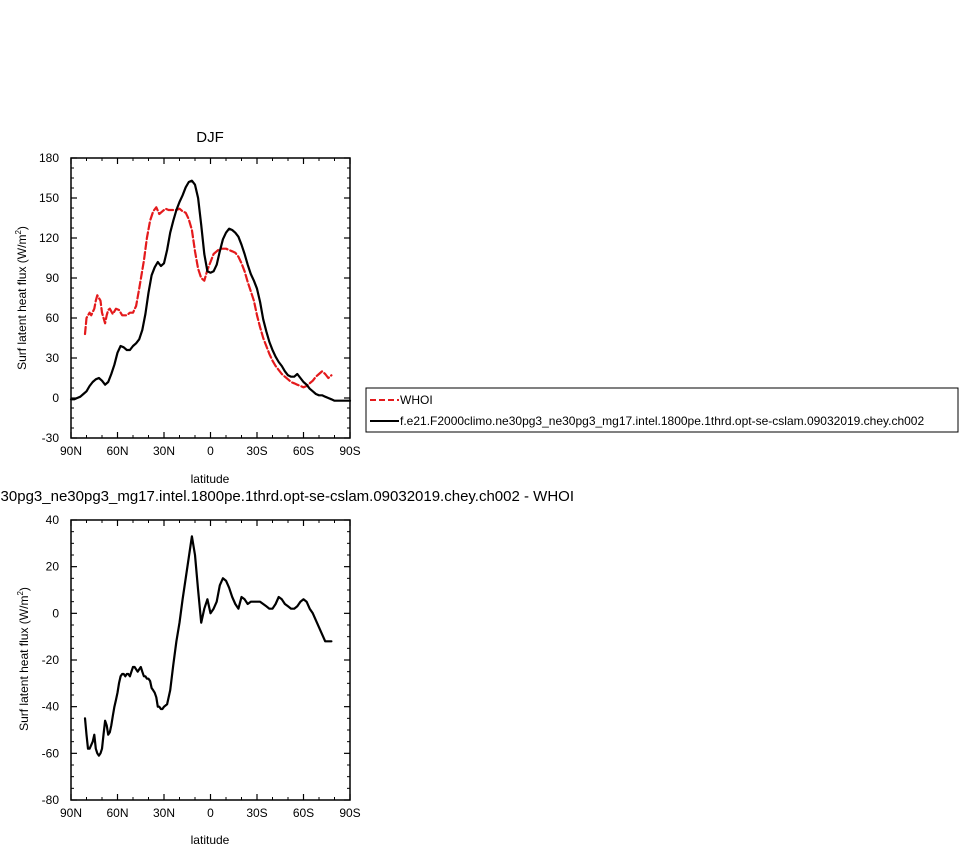 The width and height of the screenshot is (972, 849). What do you see at coordinates (256, 813) in the screenshot?
I see `bottom-chart-xtick-label: 30S` at bounding box center [256, 813].